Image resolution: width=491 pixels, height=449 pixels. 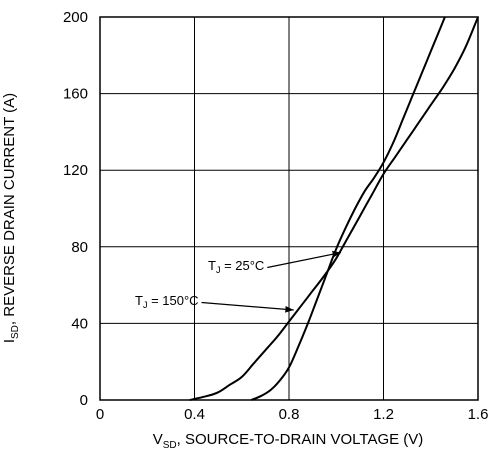 I want to click on y-tick-label: 160, so click(x=75, y=94).